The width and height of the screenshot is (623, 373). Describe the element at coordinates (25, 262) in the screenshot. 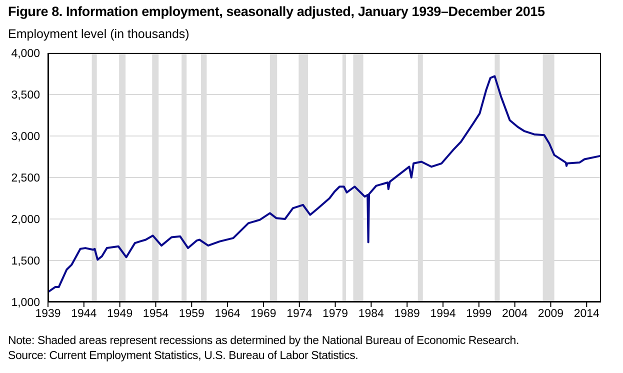

I see `y-tick-label: 1,500` at that location.